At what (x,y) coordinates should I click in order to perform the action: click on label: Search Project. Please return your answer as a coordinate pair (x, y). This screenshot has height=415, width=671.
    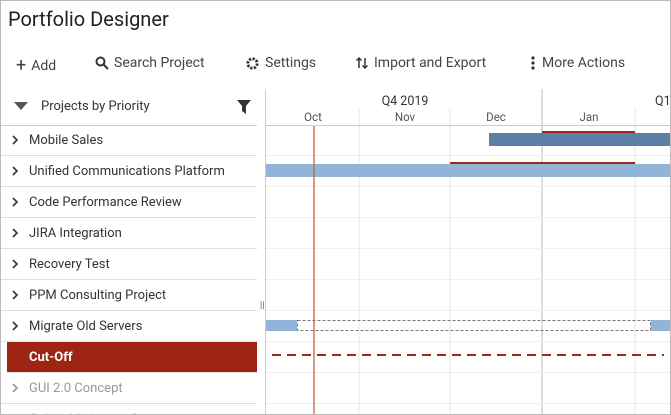
    Looking at the image, I should click on (159, 63).